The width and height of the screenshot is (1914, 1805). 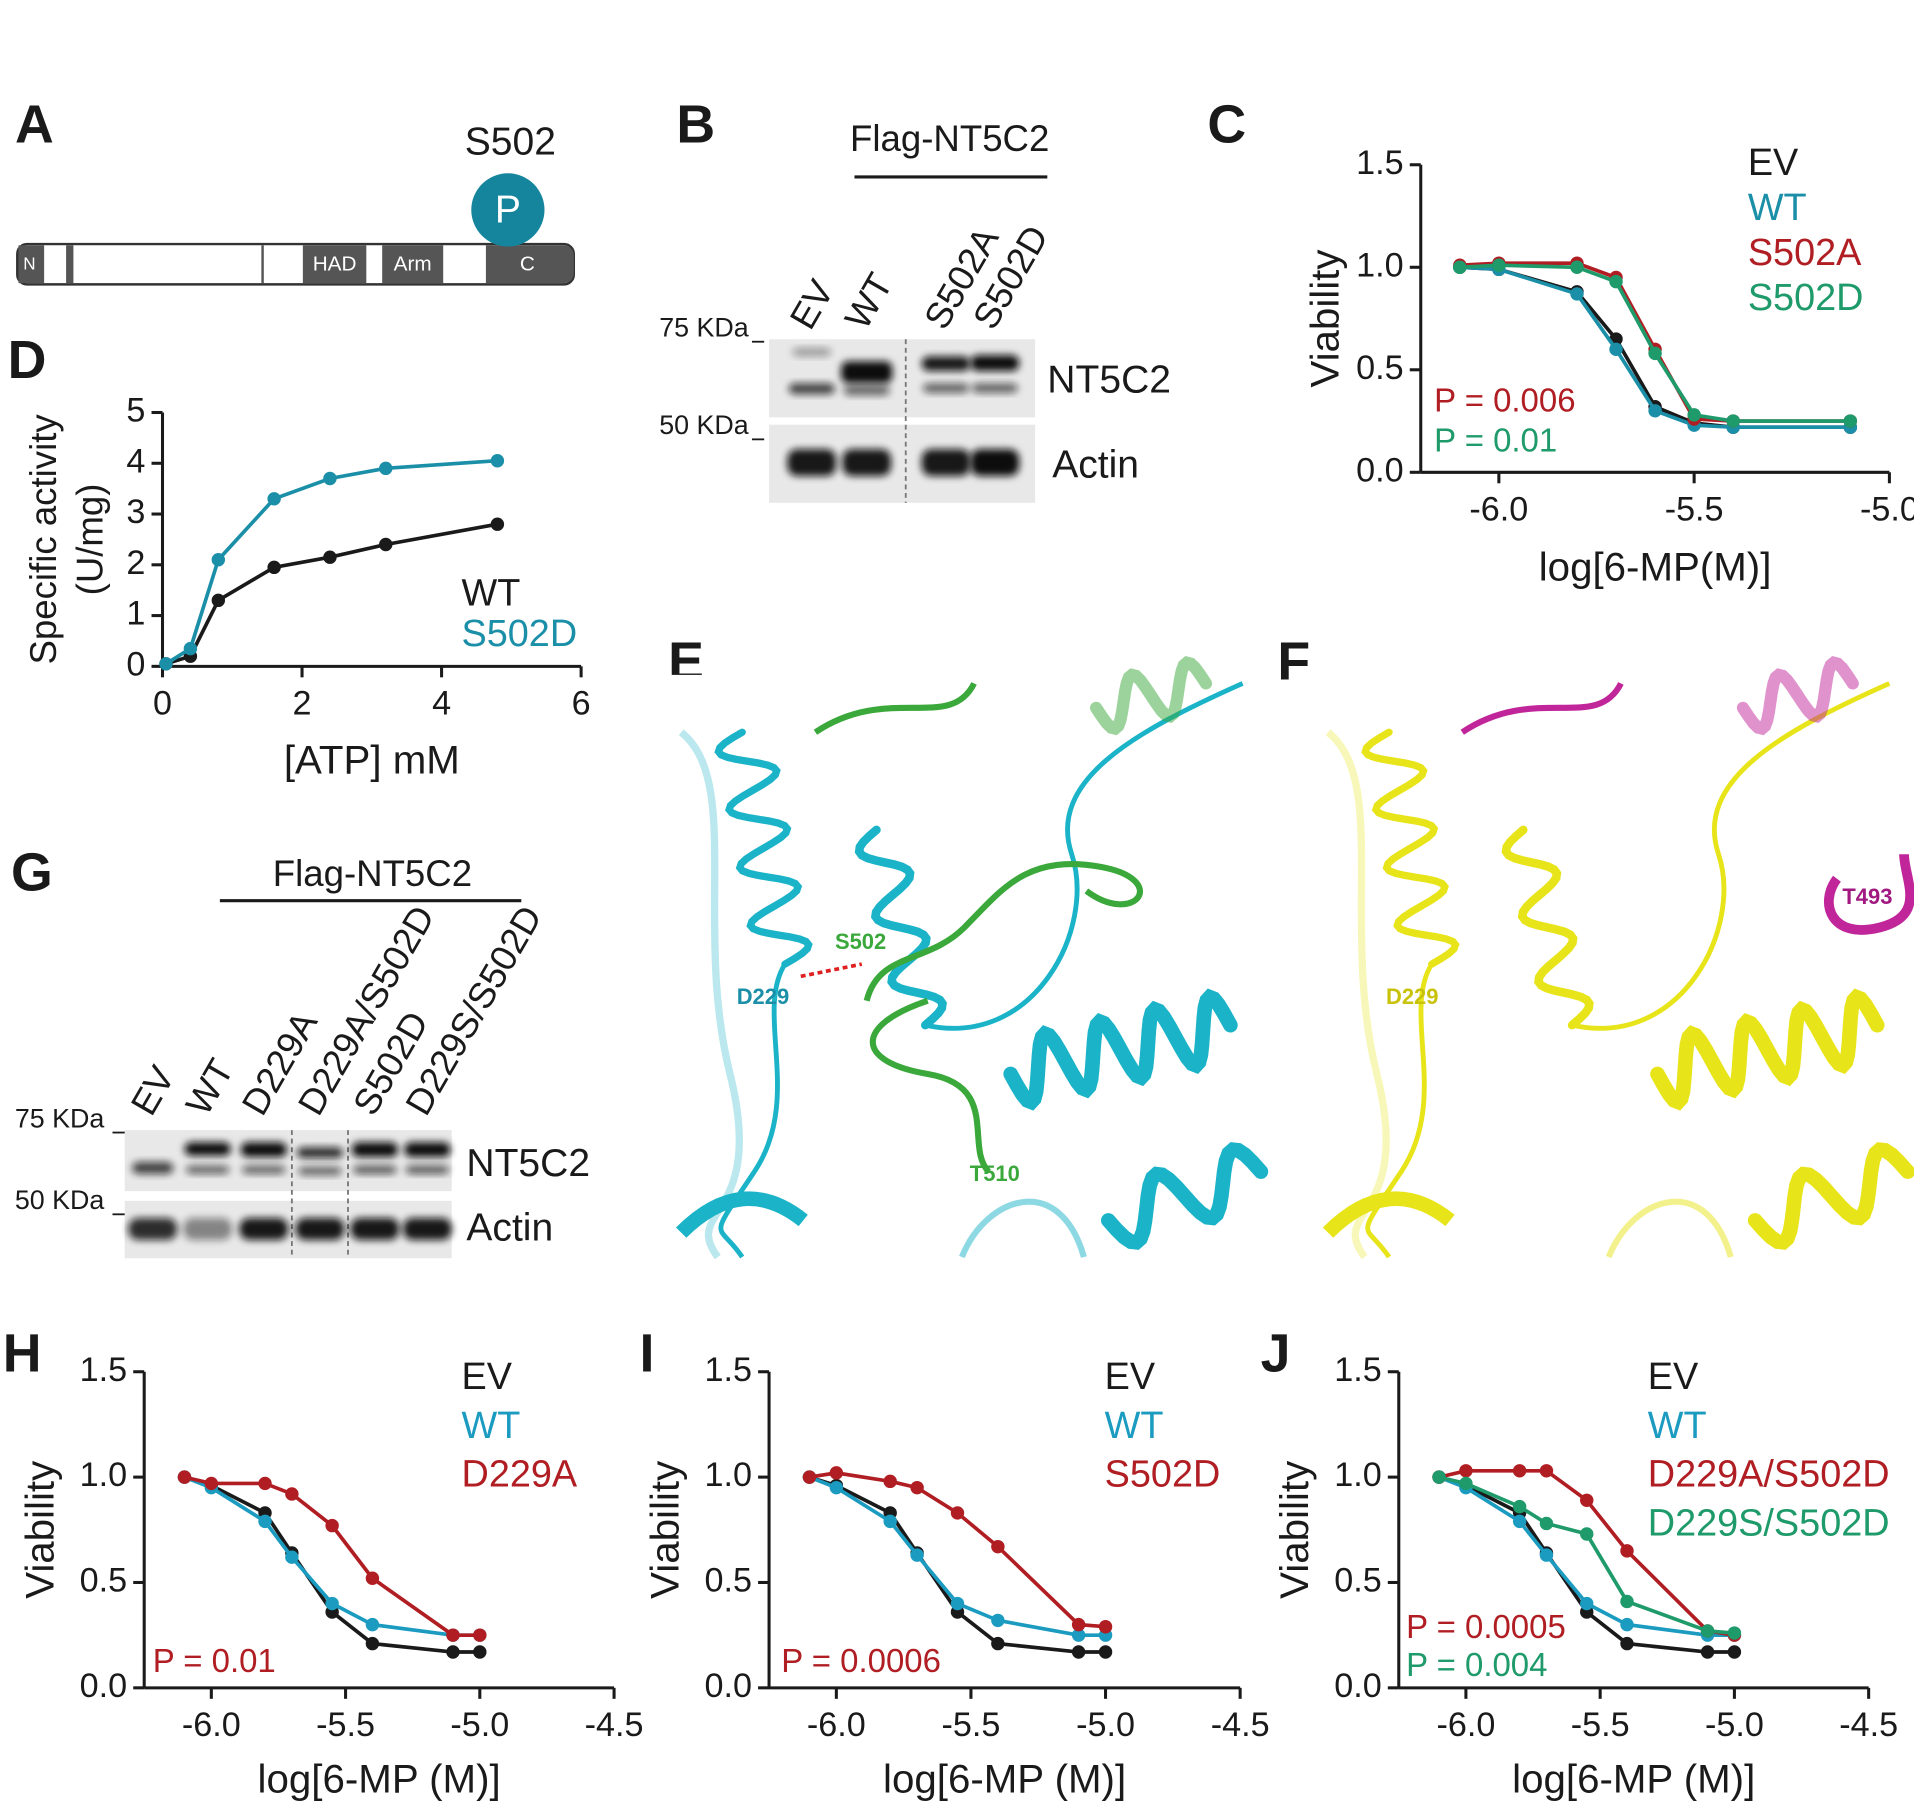 I want to click on panel-label: J, so click(x=1276, y=1353).